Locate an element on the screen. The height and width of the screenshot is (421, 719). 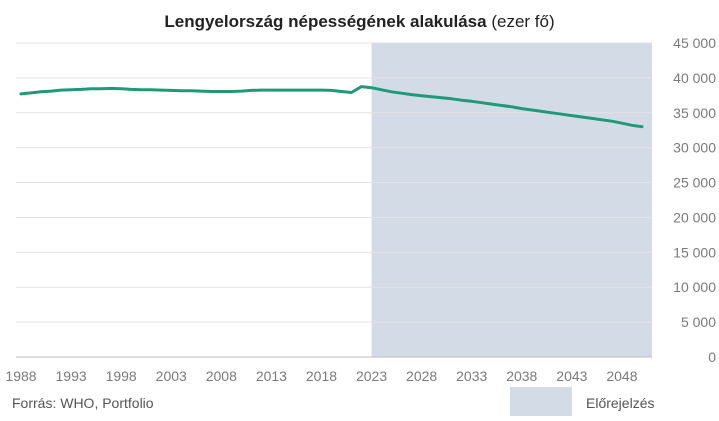
x-tick-label: 2038 is located at coordinates (521, 376).